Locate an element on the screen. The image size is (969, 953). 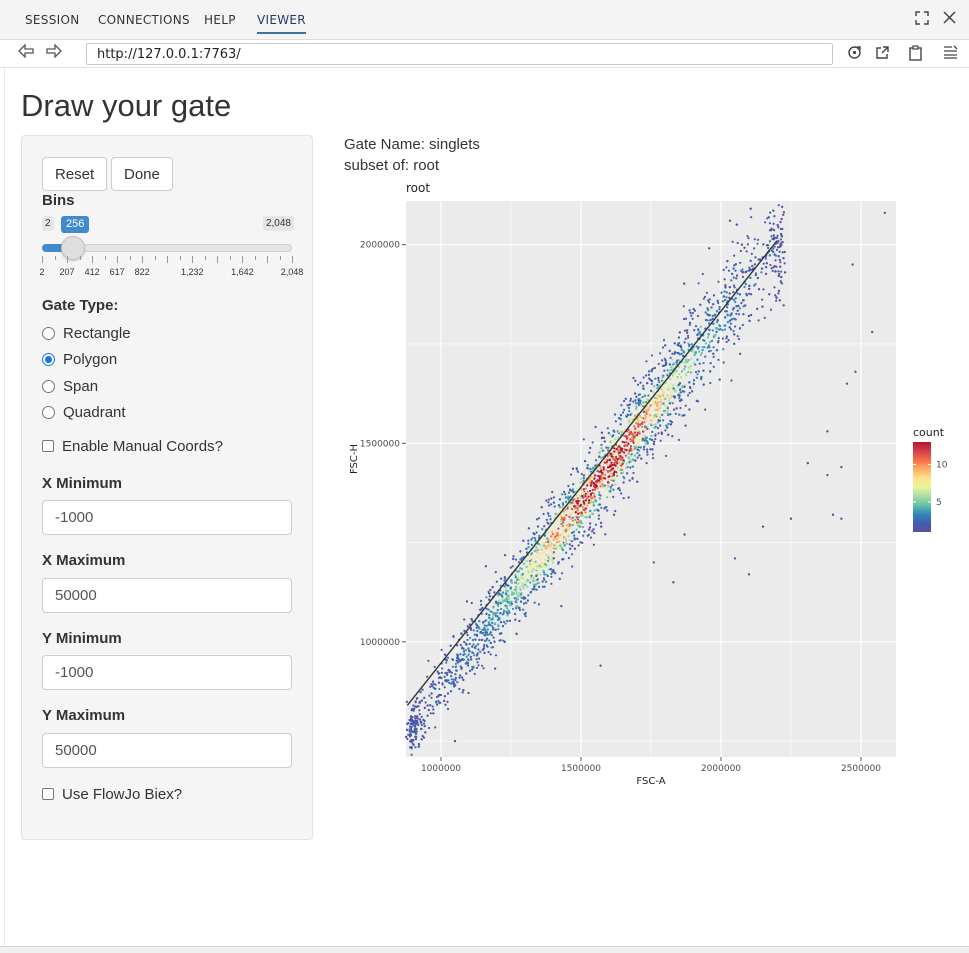
tab-connections: CONNECTIONS is located at coordinates (144, 20).